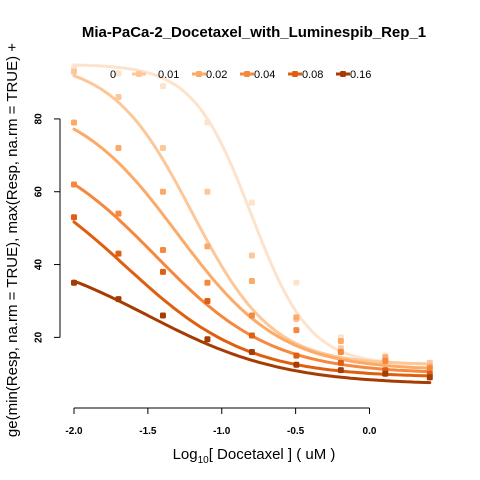  Describe the element at coordinates (185, 454) in the screenshot. I see `x-axis-label-prefix: Log` at that location.